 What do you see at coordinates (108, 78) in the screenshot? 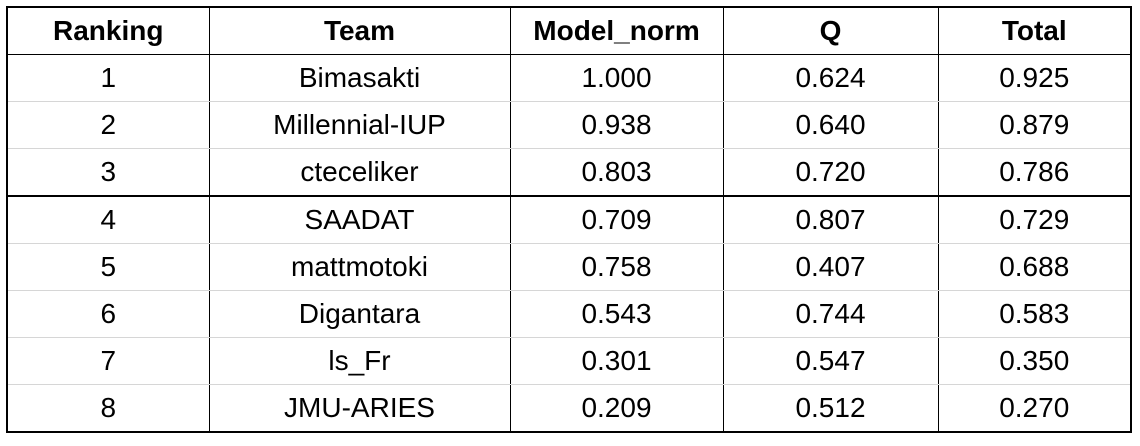
I see `table-cell: 1` at bounding box center [108, 78].